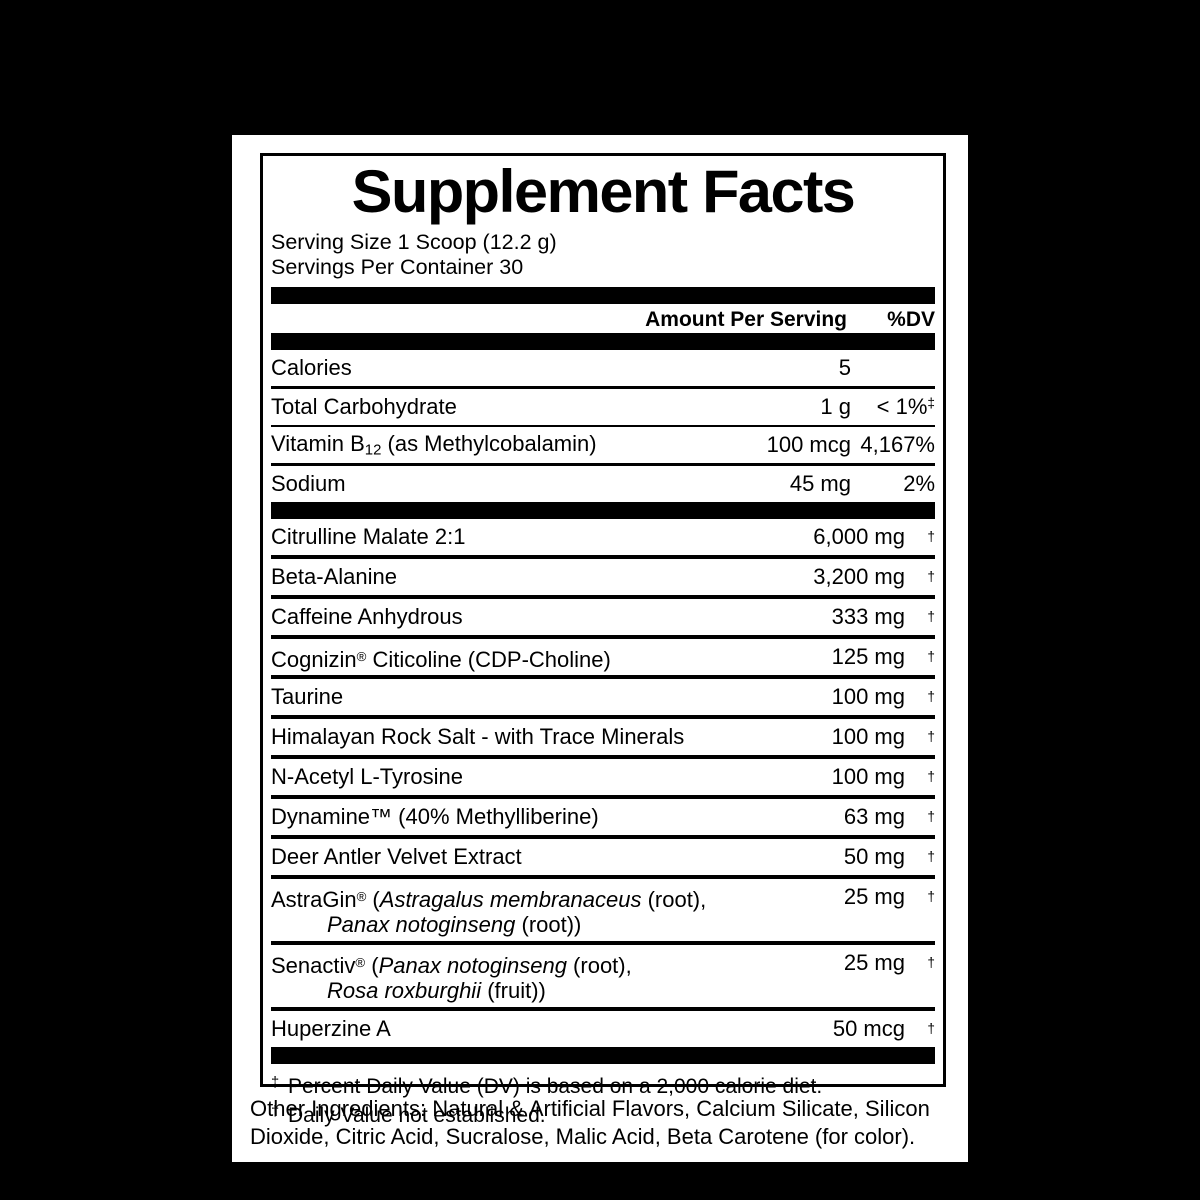  I want to click on serving-size: Serving Size 1 Scoop (12.2 g), so click(414, 242).